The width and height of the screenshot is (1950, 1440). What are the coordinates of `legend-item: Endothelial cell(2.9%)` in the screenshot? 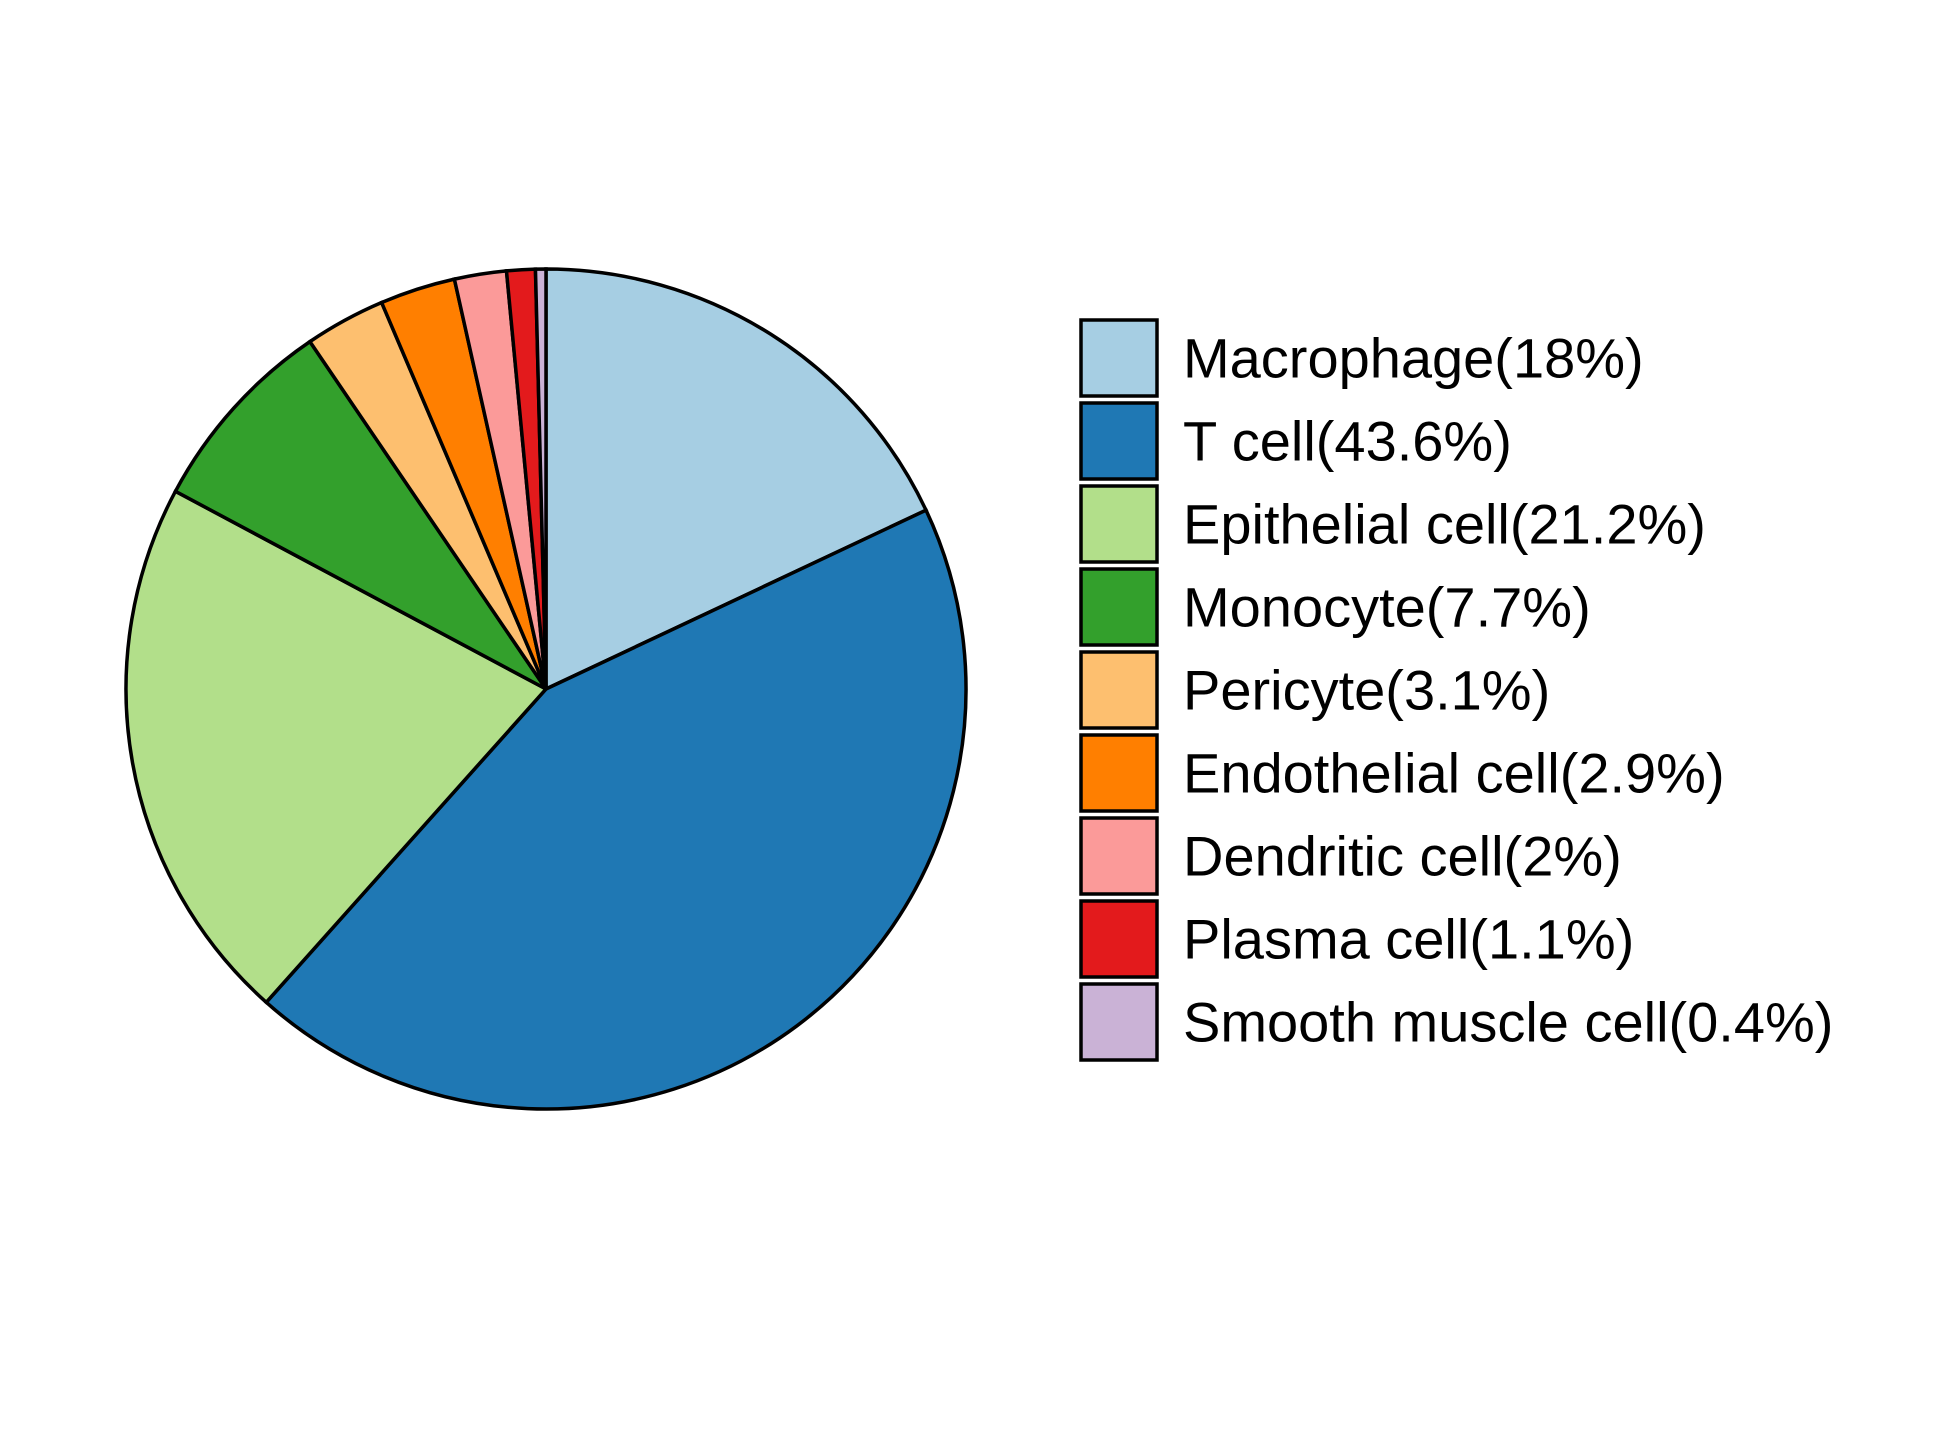 It's located at (1402, 773).